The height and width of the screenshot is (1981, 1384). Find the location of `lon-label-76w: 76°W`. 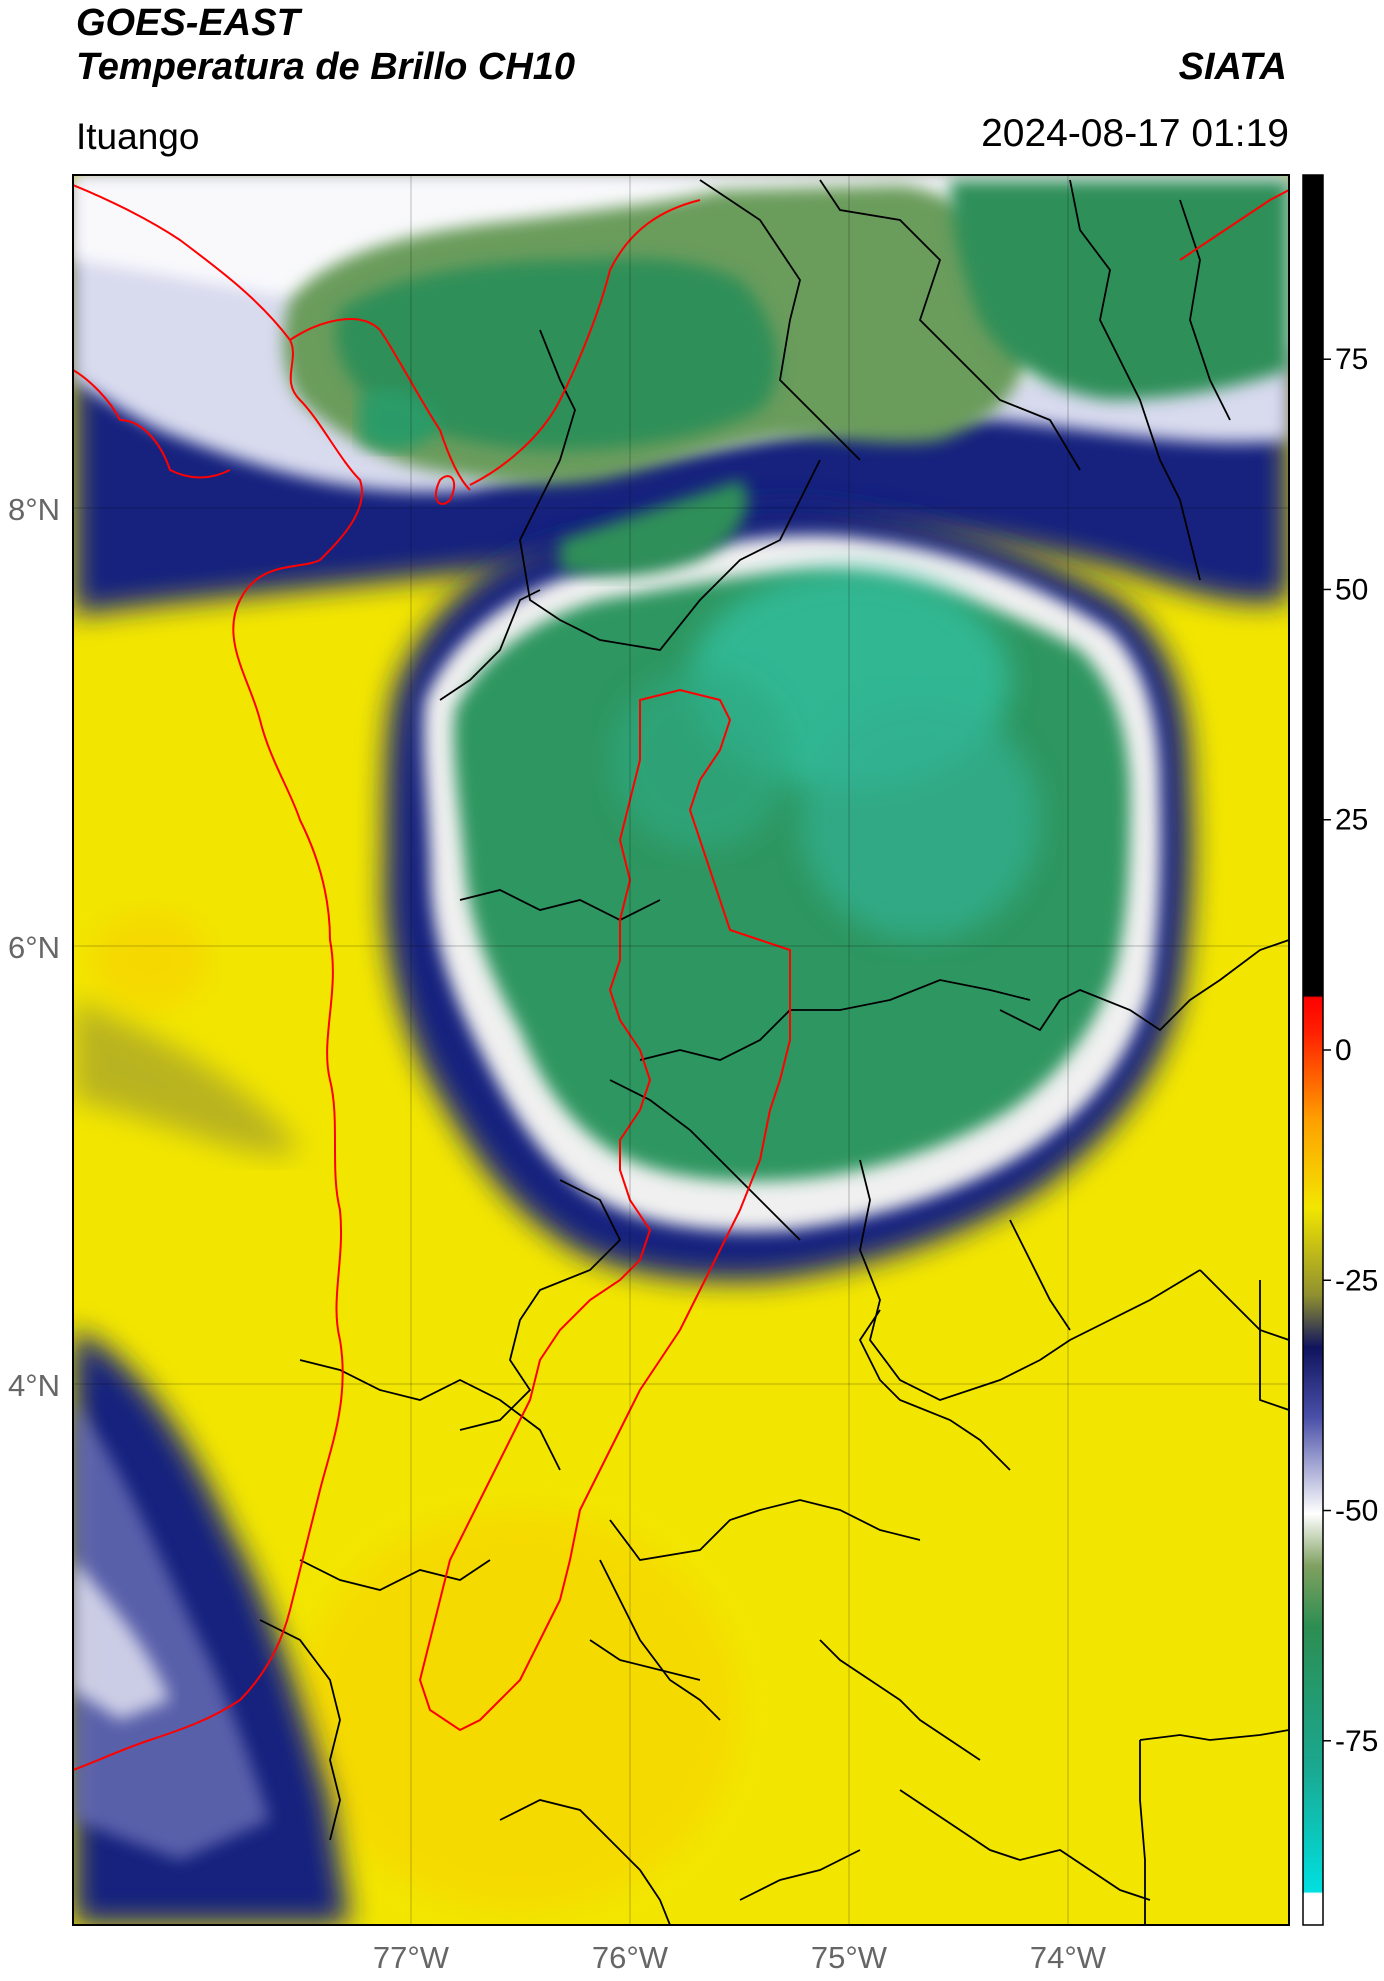

lon-label-76w: 76°W is located at coordinates (630, 1957).